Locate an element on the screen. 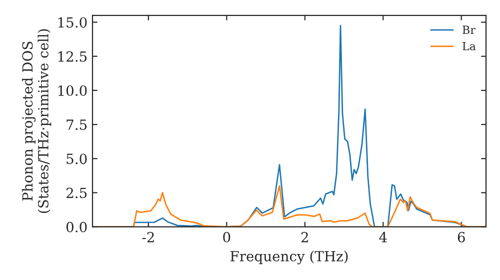  y-tick-label: 5.0 is located at coordinates (76, 159).